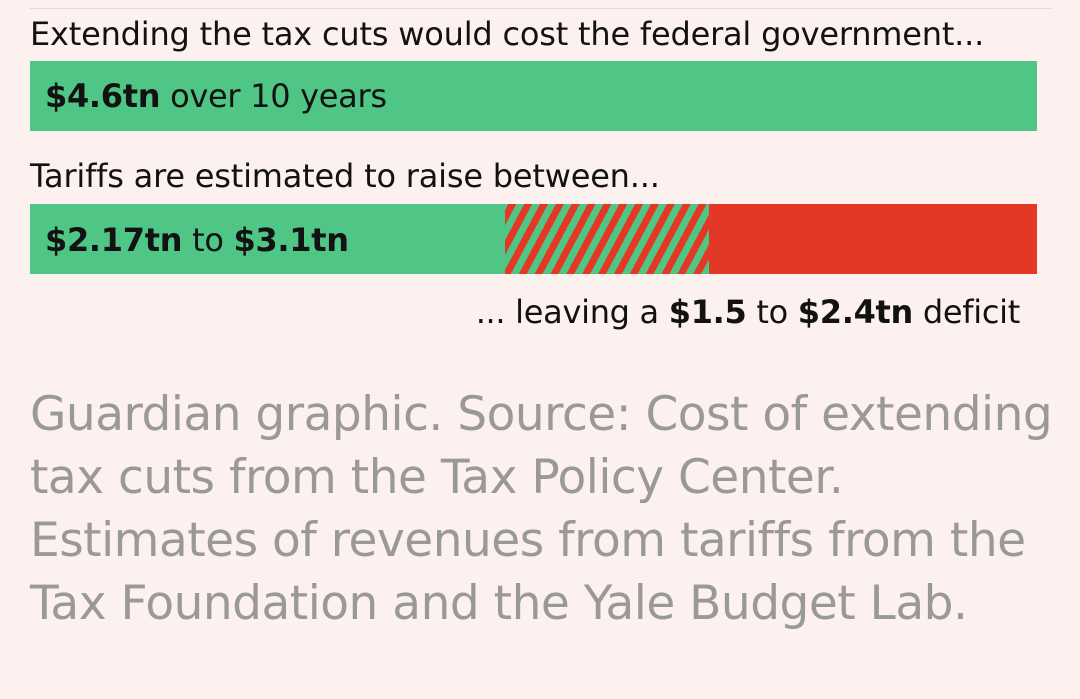  What do you see at coordinates (291, 240) in the screenshot?
I see `tariff-high-label: $3.1tn` at bounding box center [291, 240].